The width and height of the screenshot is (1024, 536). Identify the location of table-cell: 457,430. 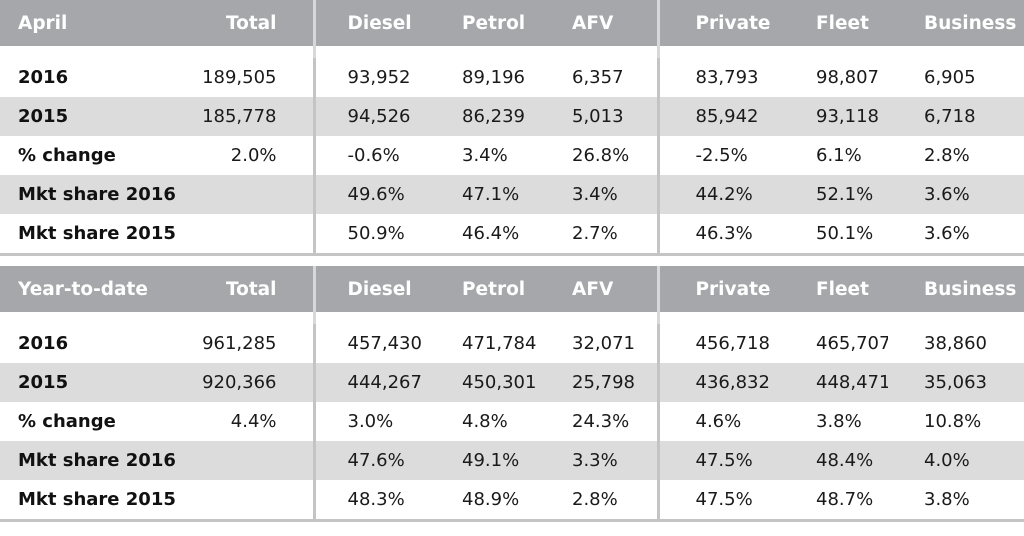
(371, 343).